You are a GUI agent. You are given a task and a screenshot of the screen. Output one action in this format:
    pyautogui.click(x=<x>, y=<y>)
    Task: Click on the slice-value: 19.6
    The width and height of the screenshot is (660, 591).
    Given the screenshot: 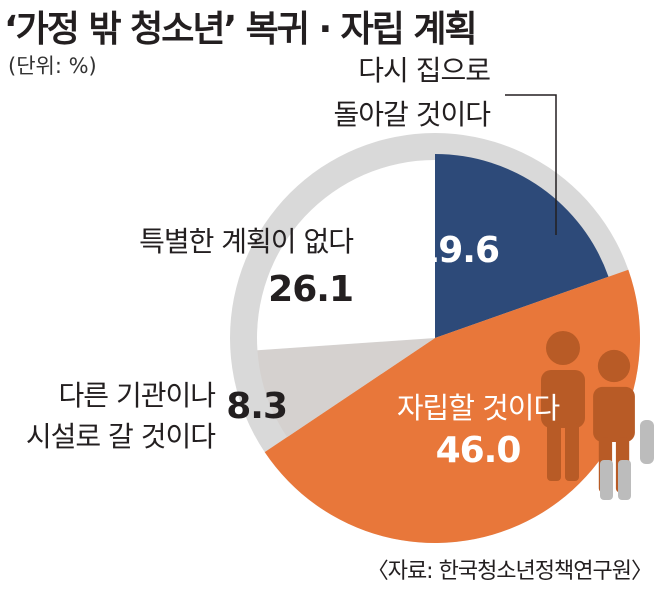 What is the action you would take?
    pyautogui.click(x=456, y=250)
    